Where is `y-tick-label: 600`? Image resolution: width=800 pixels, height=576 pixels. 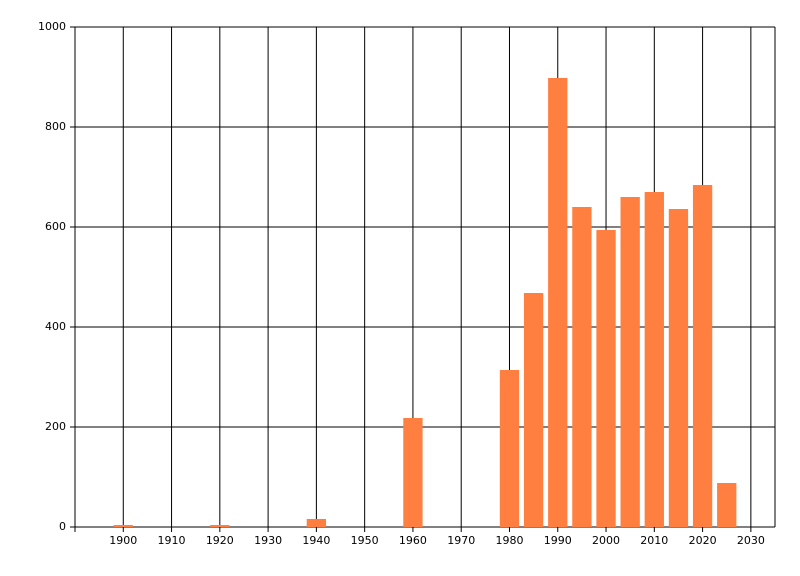
y-tick-label: 600 is located at coordinates (55, 226).